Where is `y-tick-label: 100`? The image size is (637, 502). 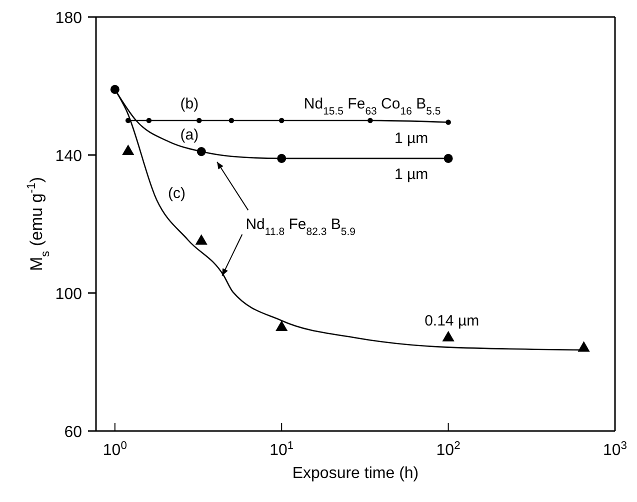 y-tick-label: 100 is located at coordinates (68, 294).